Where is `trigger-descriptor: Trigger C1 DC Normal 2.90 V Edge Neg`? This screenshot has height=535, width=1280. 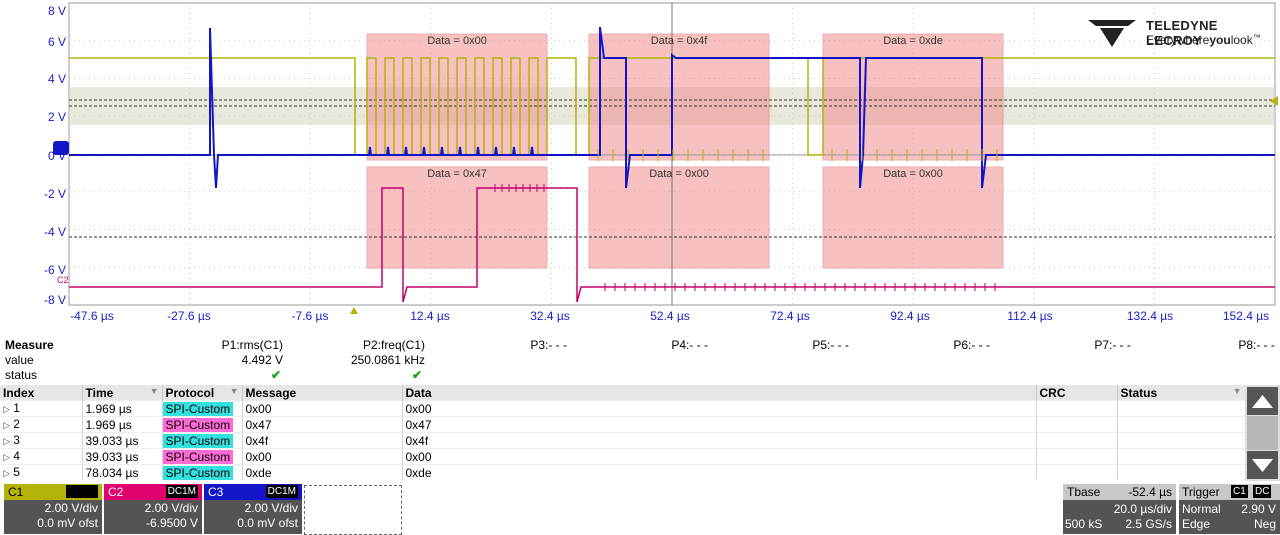
trigger-descriptor: Trigger C1 DC Normal 2.90 V Edge Neg is located at coordinates (1229, 509).